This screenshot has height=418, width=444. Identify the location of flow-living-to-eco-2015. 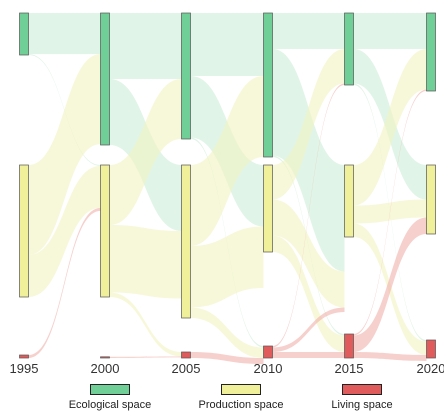
(390, 212).